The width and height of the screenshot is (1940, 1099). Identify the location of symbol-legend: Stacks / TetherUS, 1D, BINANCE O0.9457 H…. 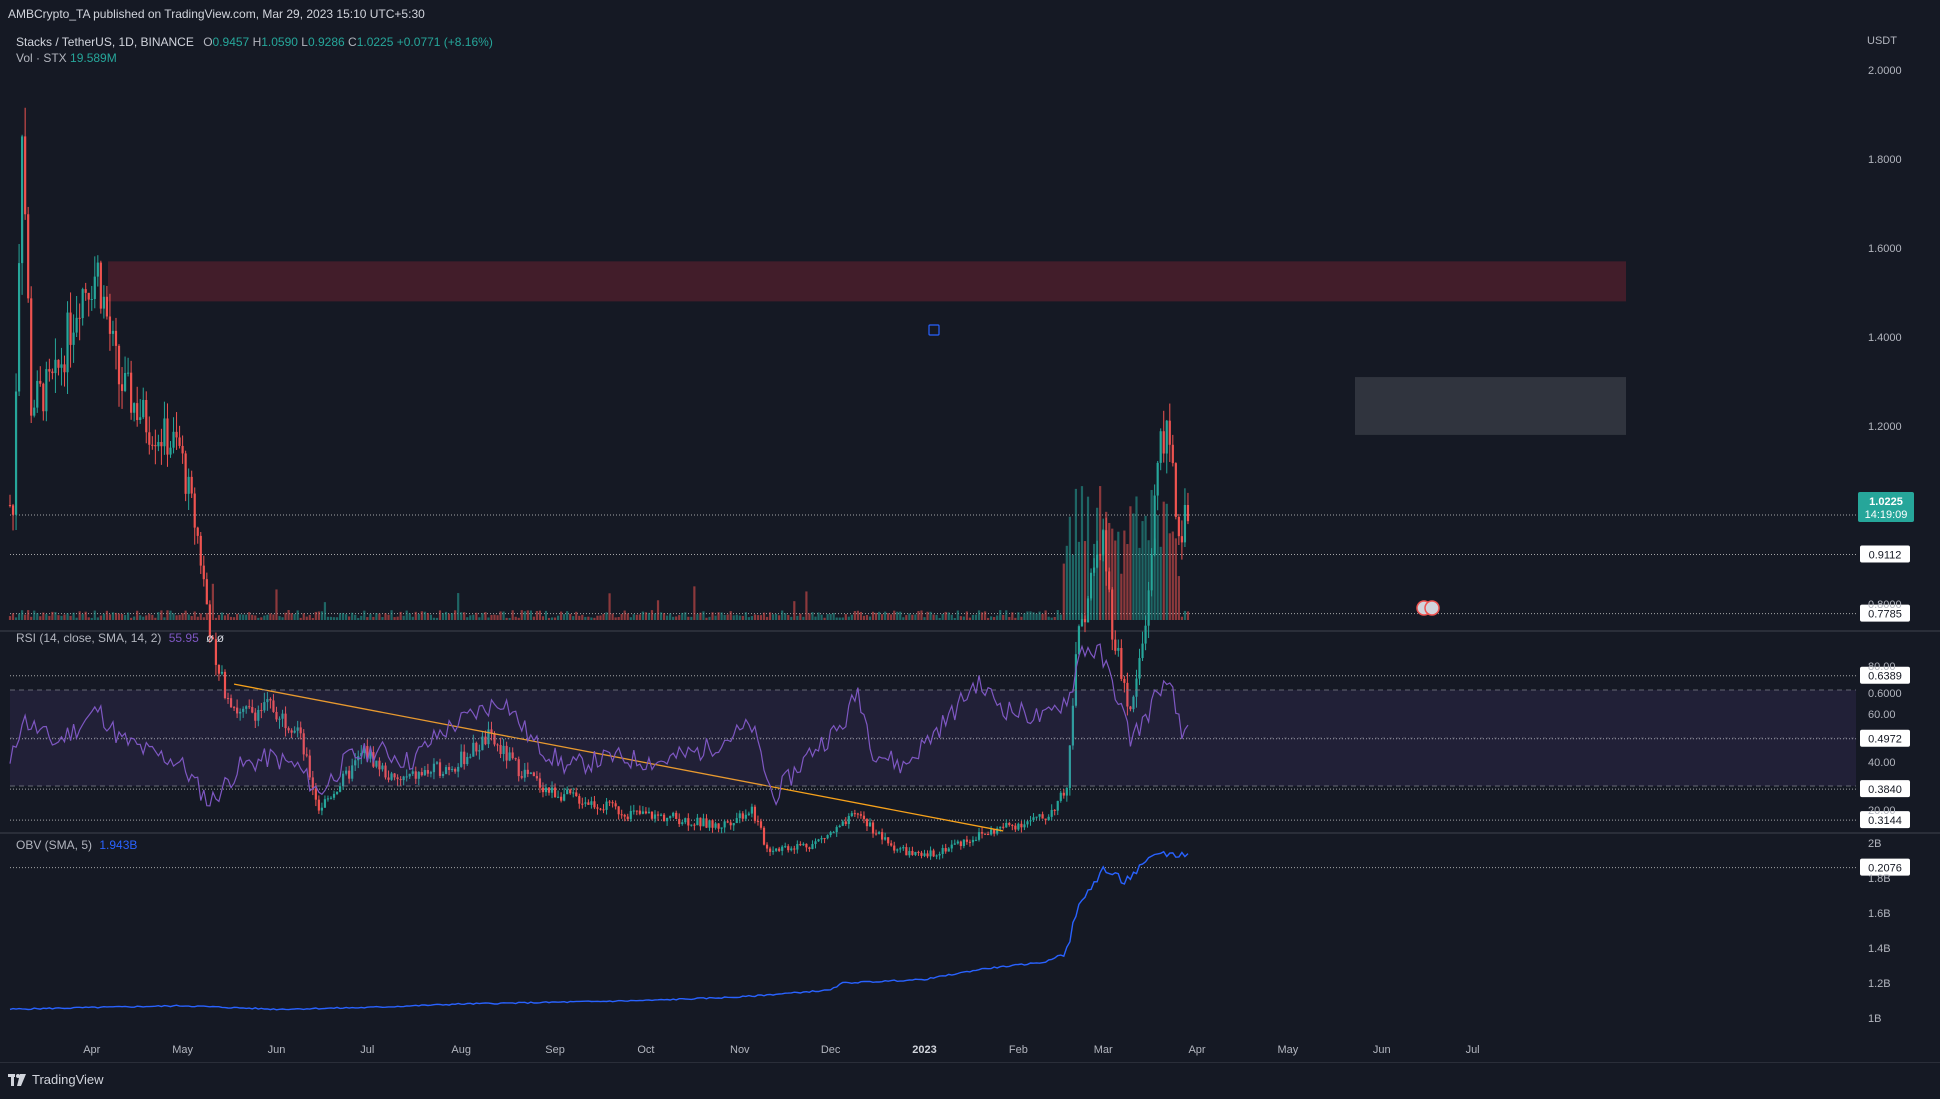
(254, 42).